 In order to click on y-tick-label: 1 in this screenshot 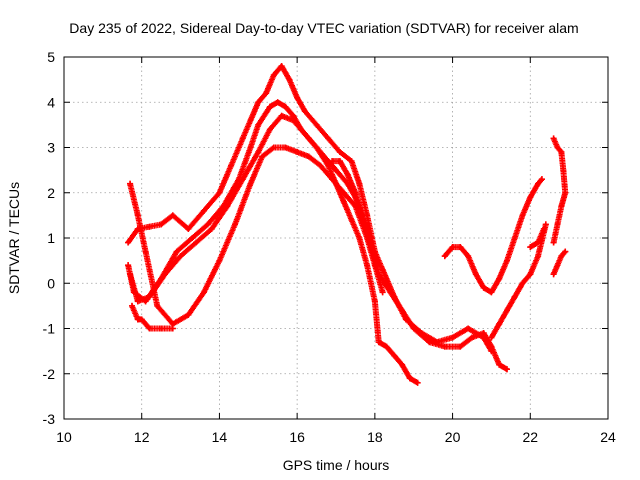, I will do `click(51, 238)`.